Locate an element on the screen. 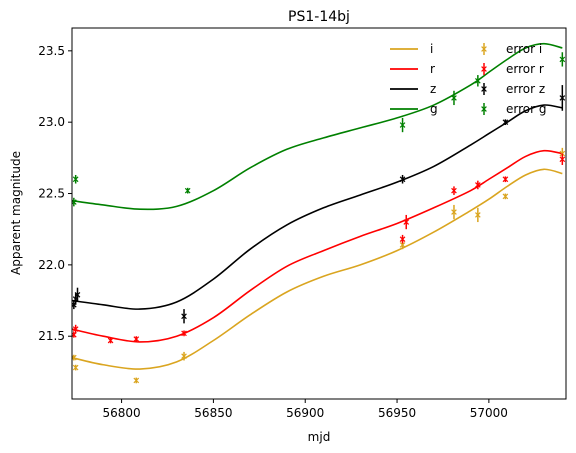 The image size is (576, 453). legend-marker-error-g is located at coordinates (484, 109).